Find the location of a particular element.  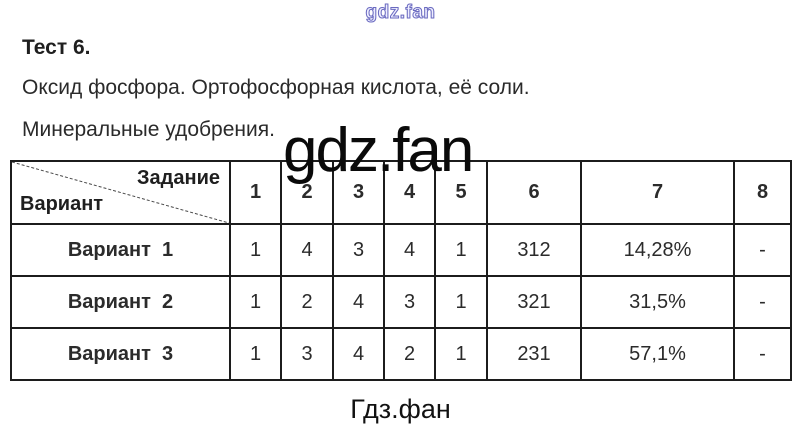

column-header-5: 5 is located at coordinates (461, 192).